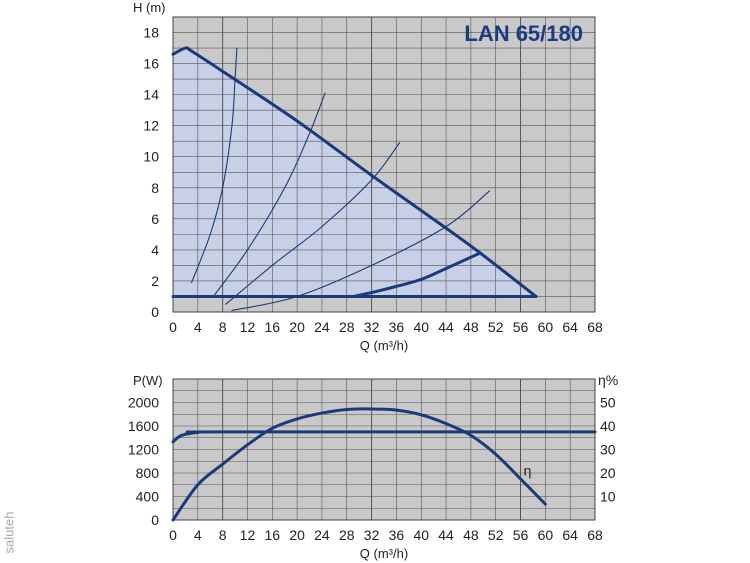 This screenshot has width=750, height=563. What do you see at coordinates (151, 64) in the screenshot?
I see `y-tick-label: 16` at bounding box center [151, 64].